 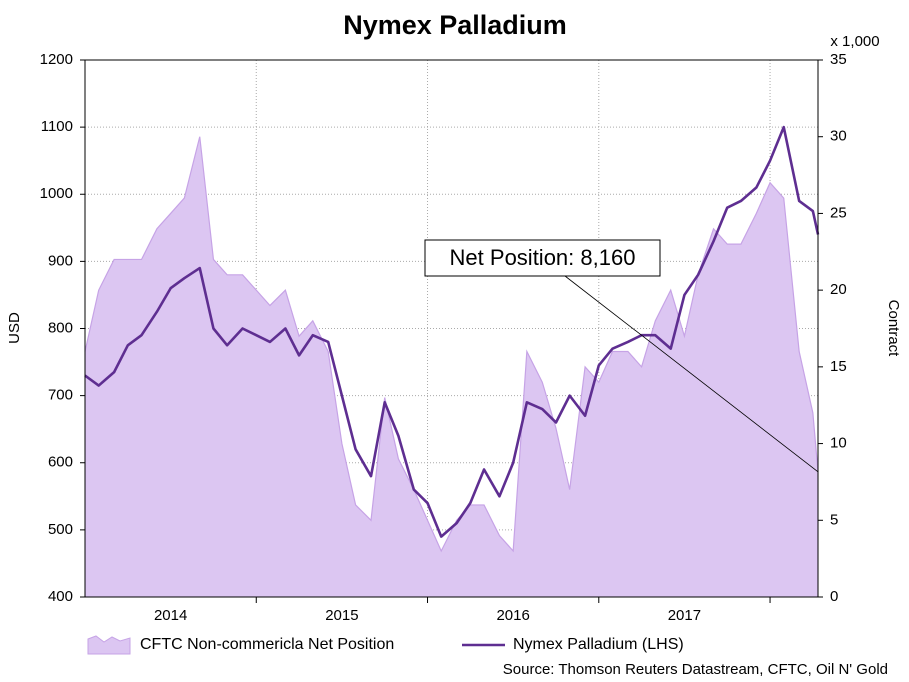 I want to click on y2-tick-label: 10, so click(x=838, y=443).